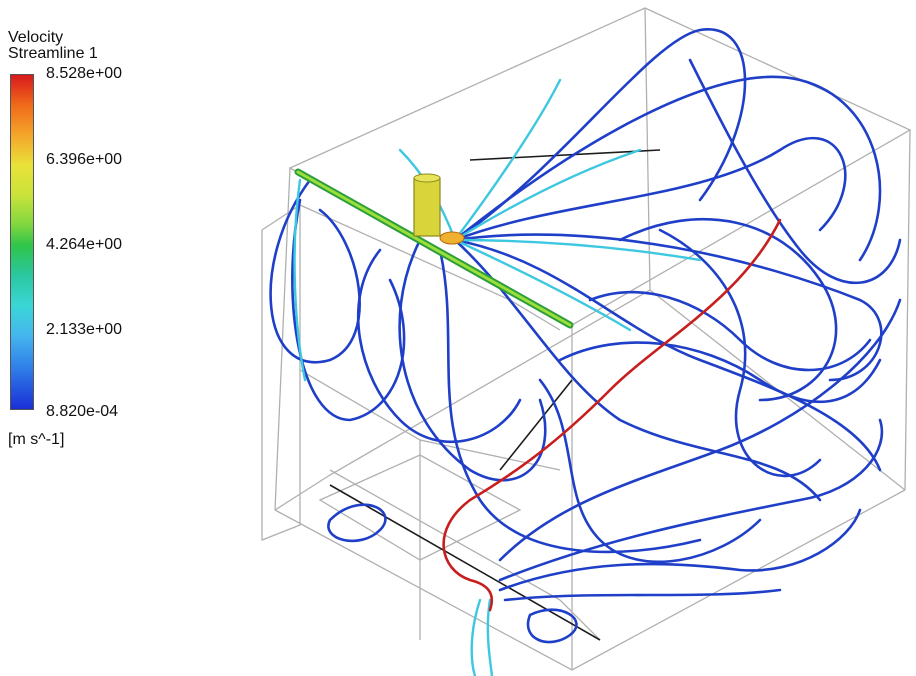 Image resolution: width=916 pixels, height=676 pixels. I want to click on box-edge-back, so click(647, 149).